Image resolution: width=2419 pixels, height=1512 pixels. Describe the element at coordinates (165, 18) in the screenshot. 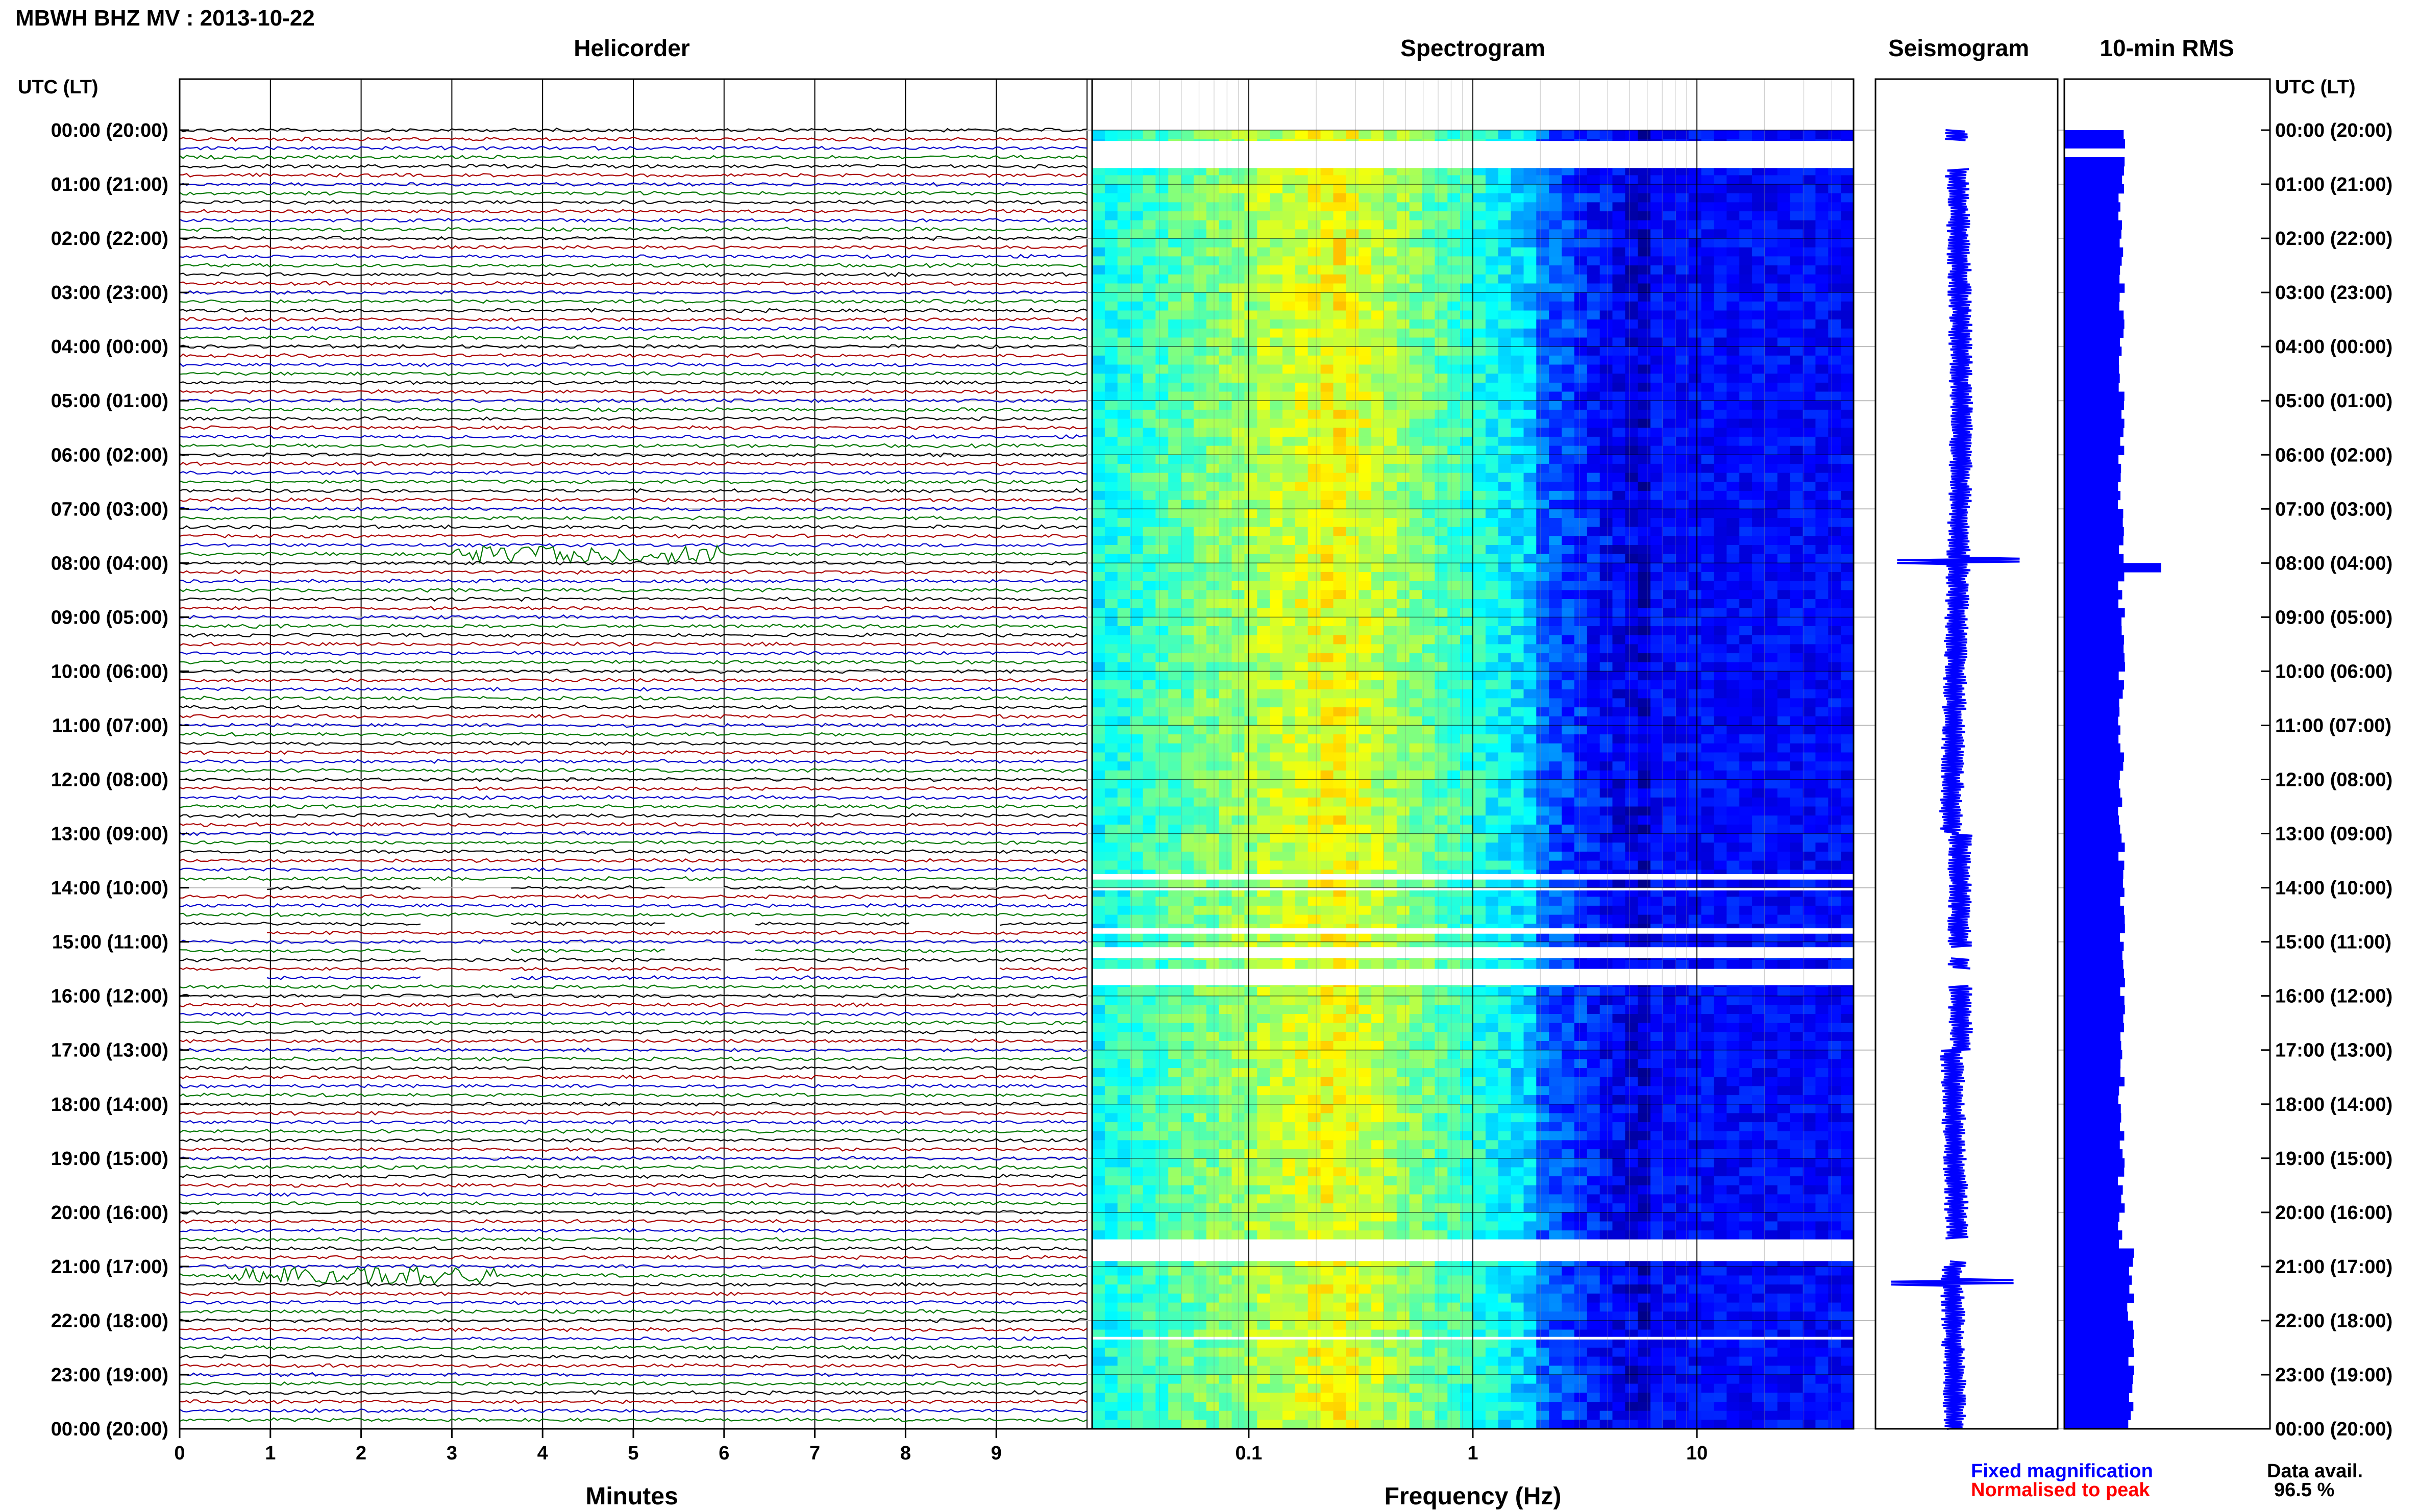

I see `plot-title: MBWH BHZ MV : 2013-10-22` at that location.